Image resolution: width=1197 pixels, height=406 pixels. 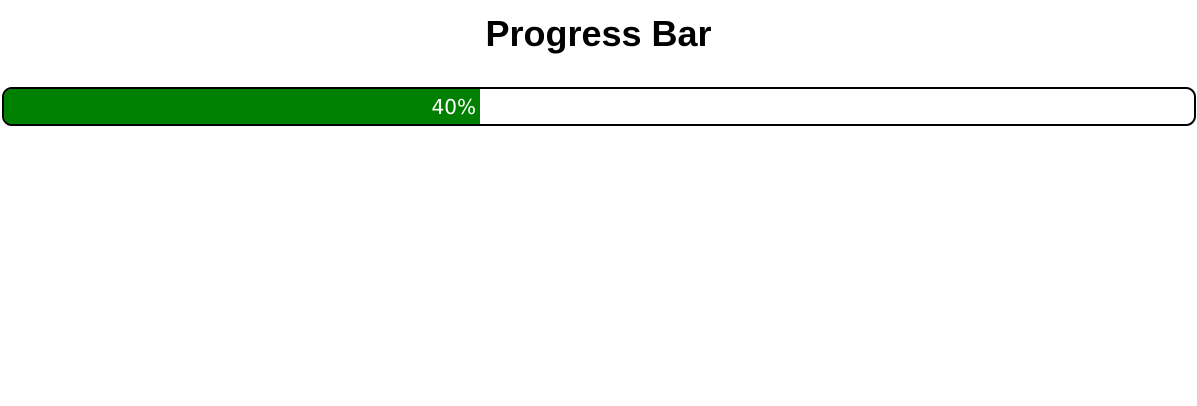 What do you see at coordinates (598, 33) in the screenshot?
I see `page-title: Progress Bar` at bounding box center [598, 33].